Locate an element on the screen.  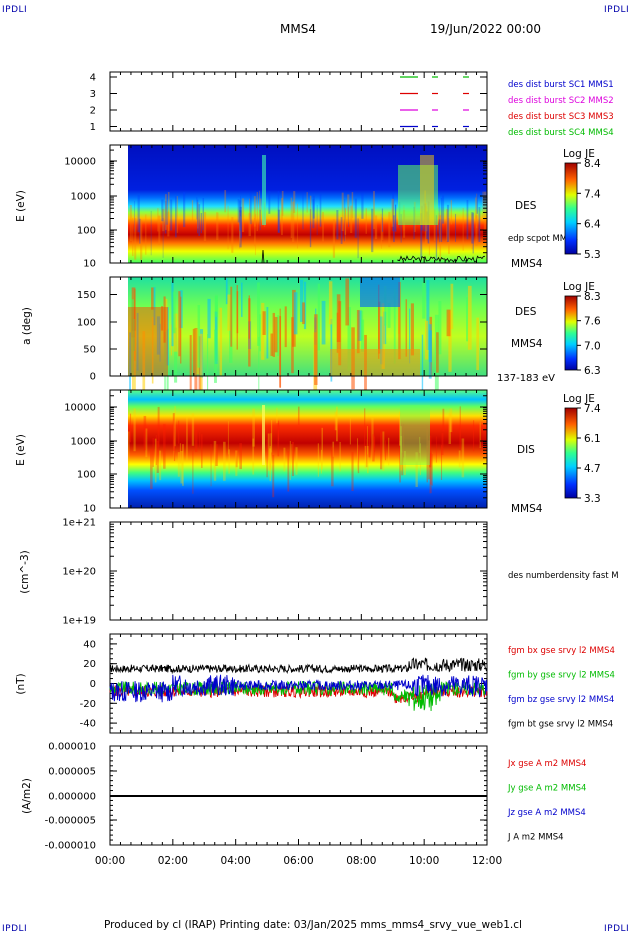
corner-label-top-right: IPDLI is located at coordinates (617, 10).